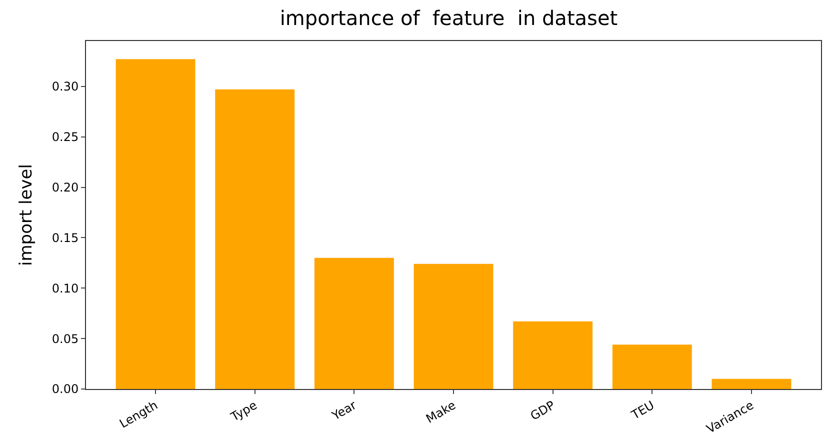 The width and height of the screenshot is (831, 445). What do you see at coordinates (244, 411) in the screenshot?
I see `x-tick-label: Type` at bounding box center [244, 411].